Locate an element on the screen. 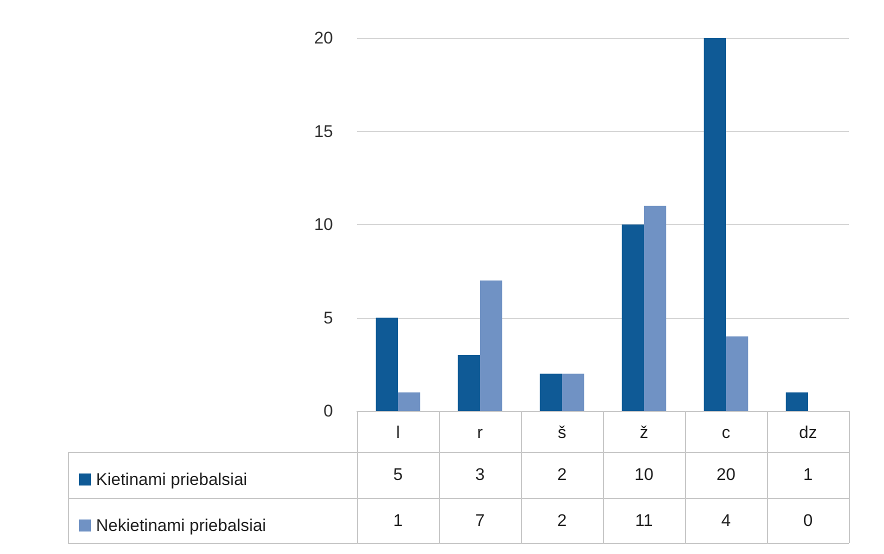 The image size is (884, 554). x-tick-label: š is located at coordinates (562, 432).